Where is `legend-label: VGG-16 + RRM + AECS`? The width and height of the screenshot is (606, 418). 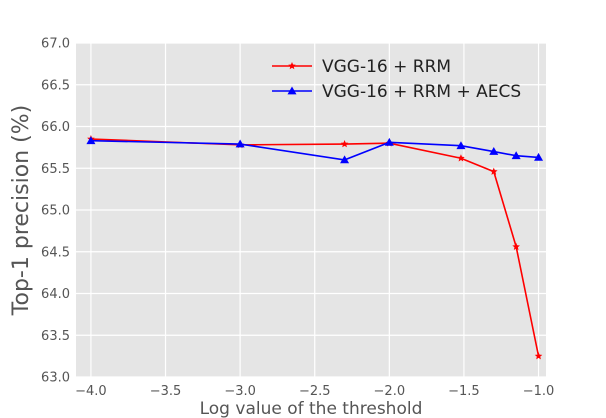
legend-label: VGG-16 + RRM + AECS is located at coordinates (421, 92).